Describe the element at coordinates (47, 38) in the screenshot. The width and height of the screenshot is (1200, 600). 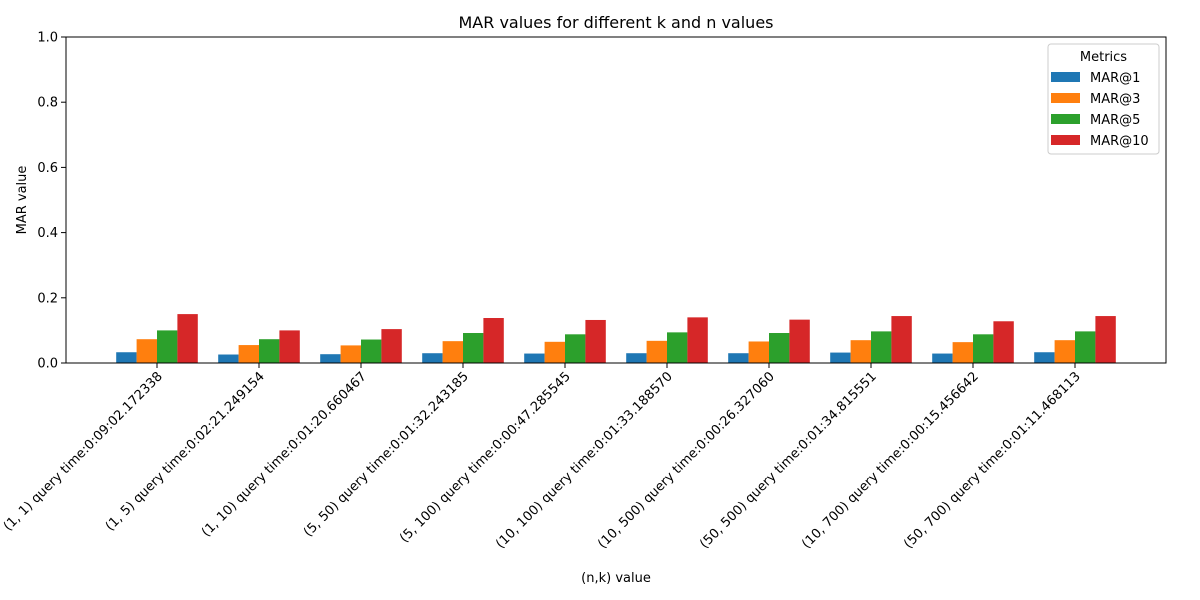
I see `y-tick-label: 1.0` at that location.